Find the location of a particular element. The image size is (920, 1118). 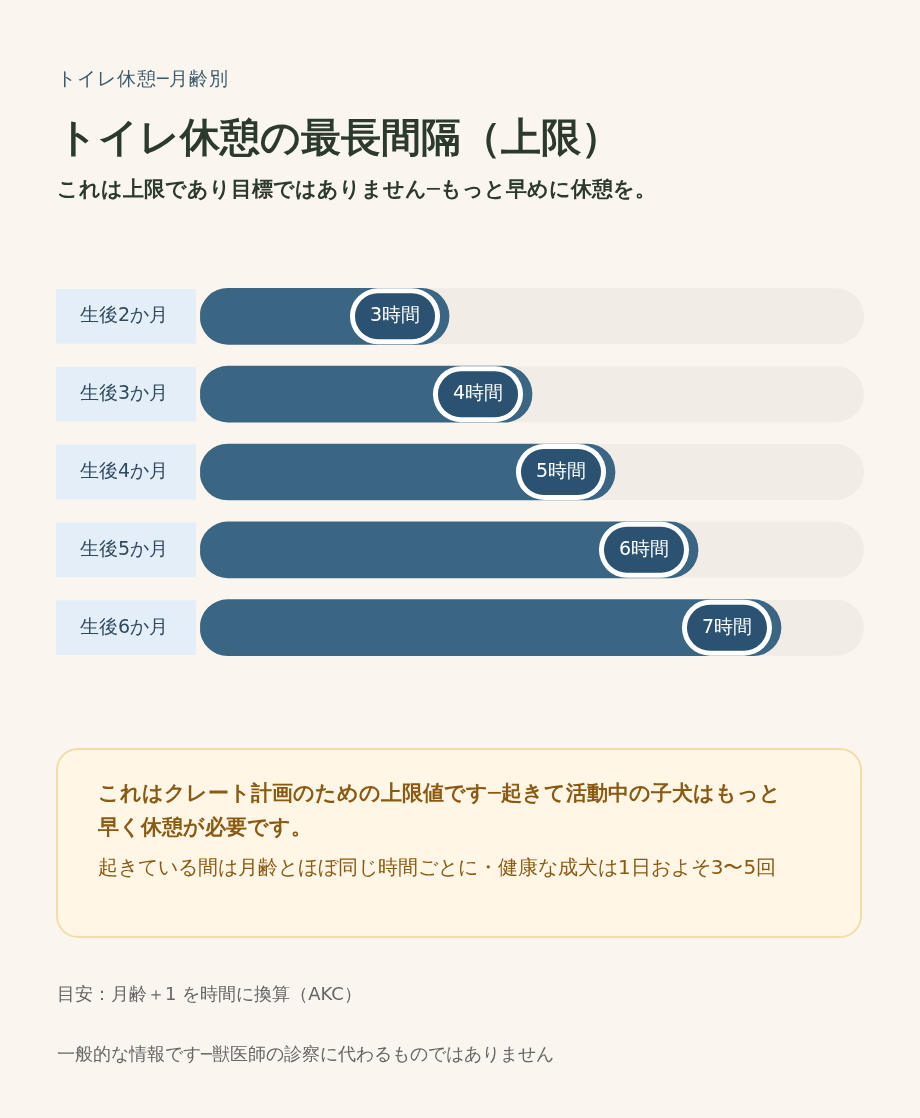

data-label: 3時間 is located at coordinates (395, 314).